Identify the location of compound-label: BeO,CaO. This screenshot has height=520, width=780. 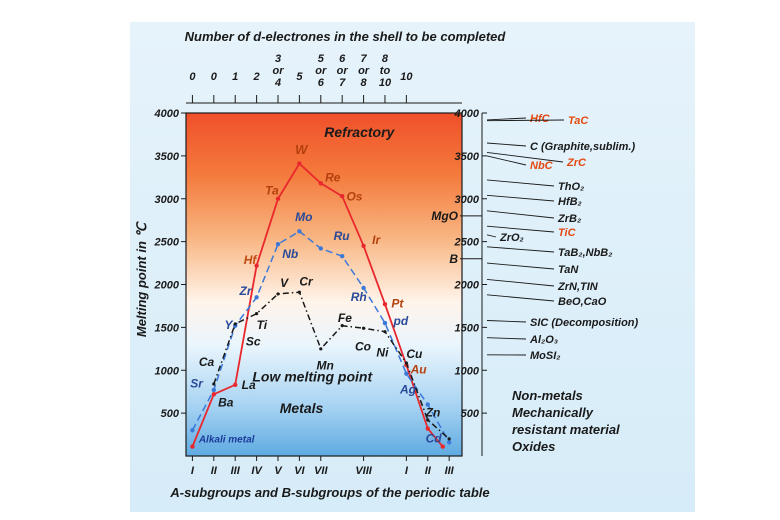
(582, 302).